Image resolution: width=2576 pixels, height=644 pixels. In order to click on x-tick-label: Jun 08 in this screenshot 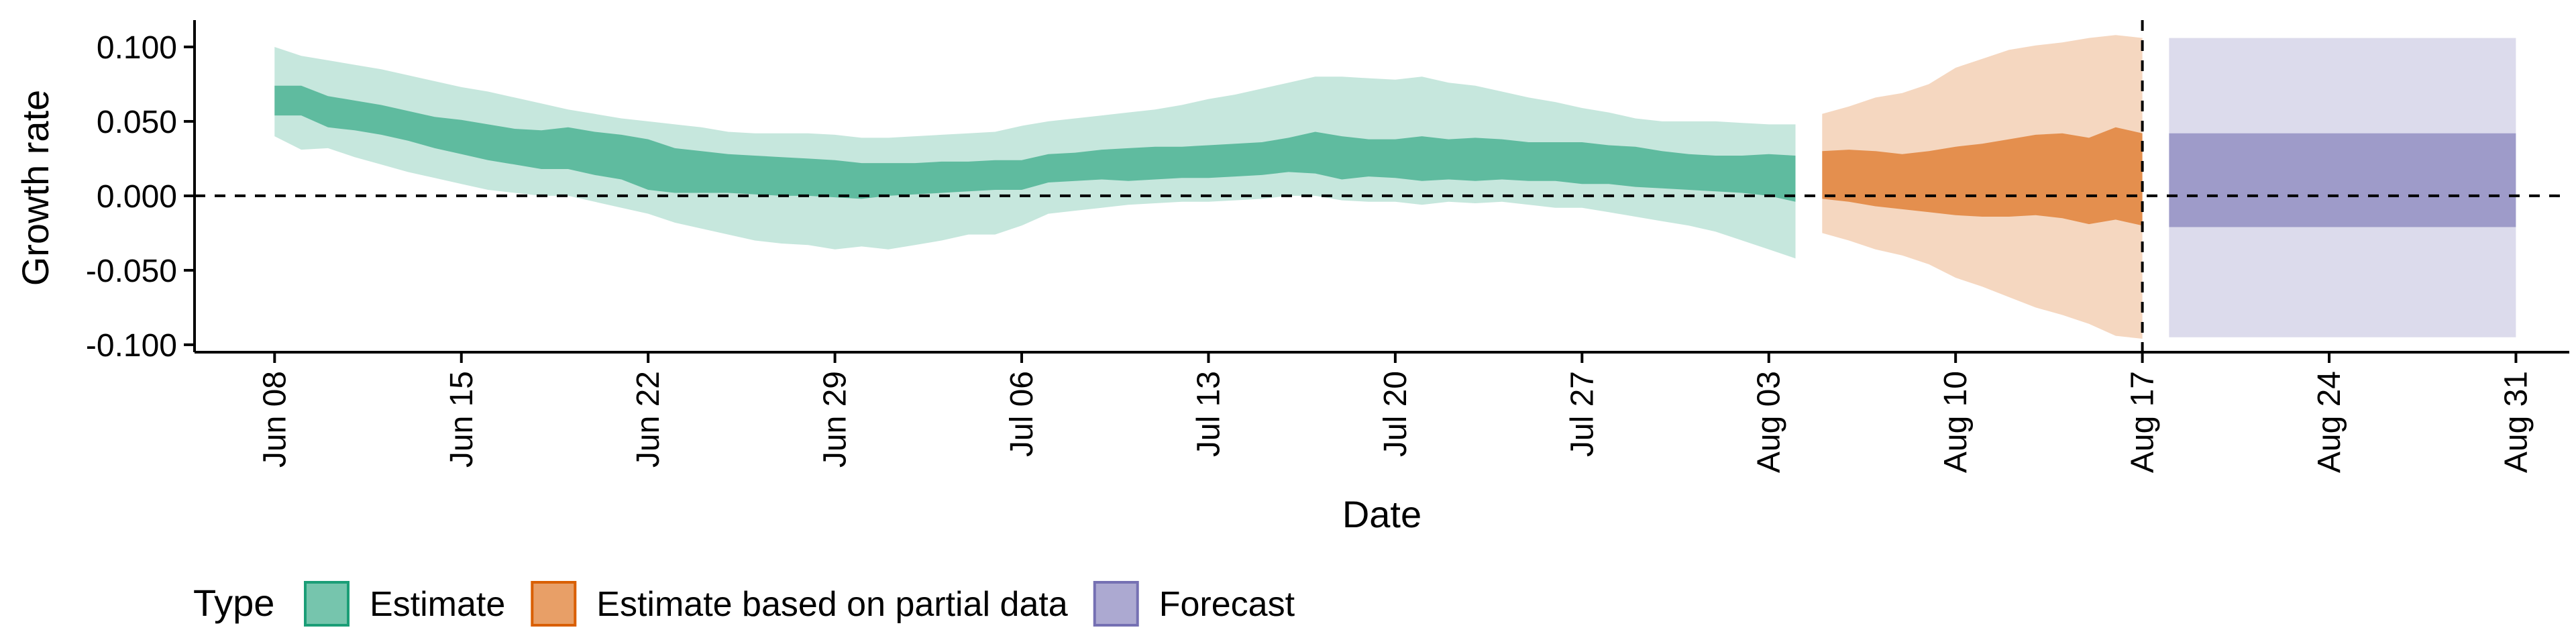, I will do `click(274, 419)`.